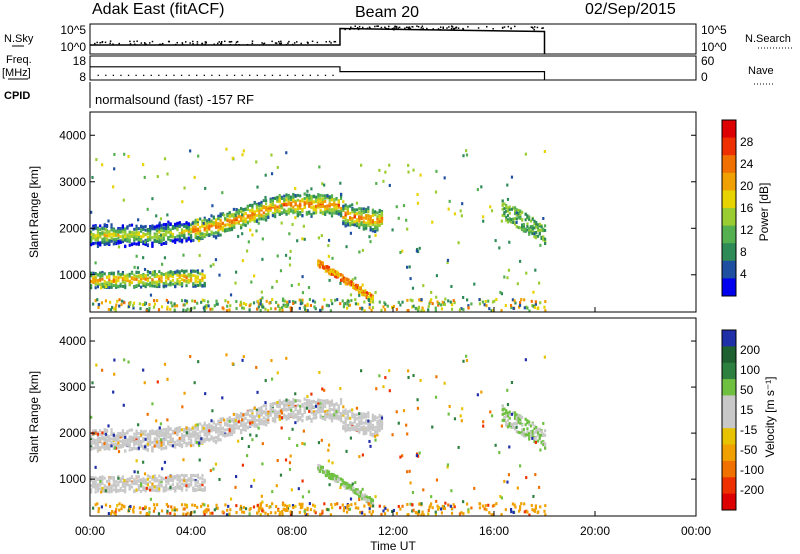  I want to click on nave-point, so click(151, 75).